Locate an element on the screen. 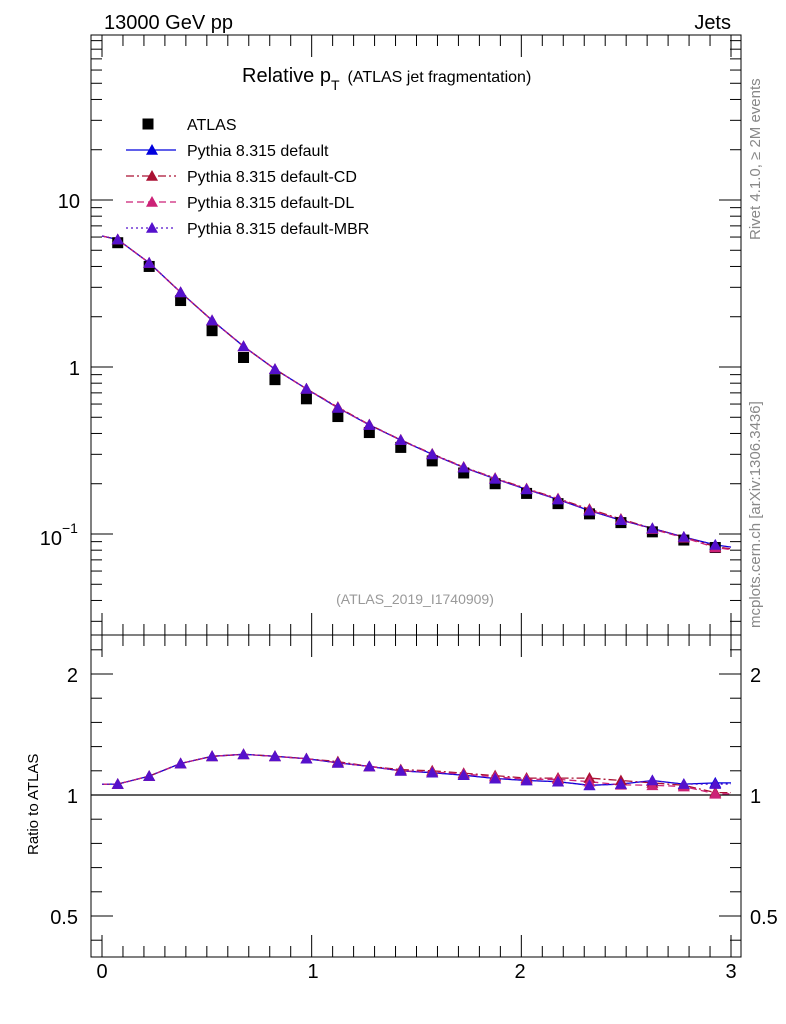 This screenshot has width=786, height=1024. legend-marker-atlas is located at coordinates (148, 124).